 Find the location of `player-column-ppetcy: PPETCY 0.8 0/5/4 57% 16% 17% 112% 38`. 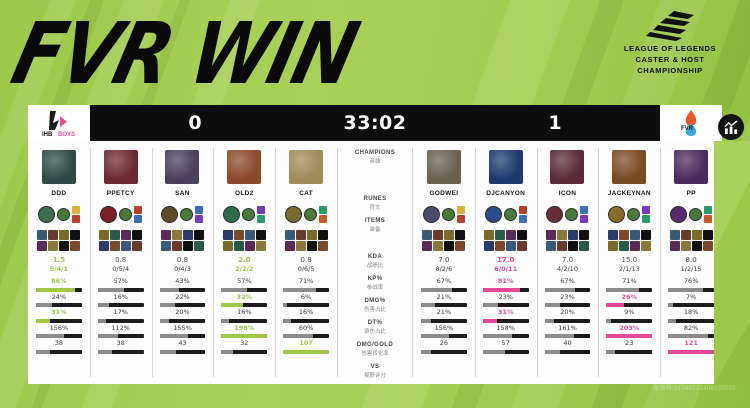

player-column-ppetcy: PPETCY 0.8 0/5/4 57% 16% 17% 112% 38 is located at coordinates (120, 262).